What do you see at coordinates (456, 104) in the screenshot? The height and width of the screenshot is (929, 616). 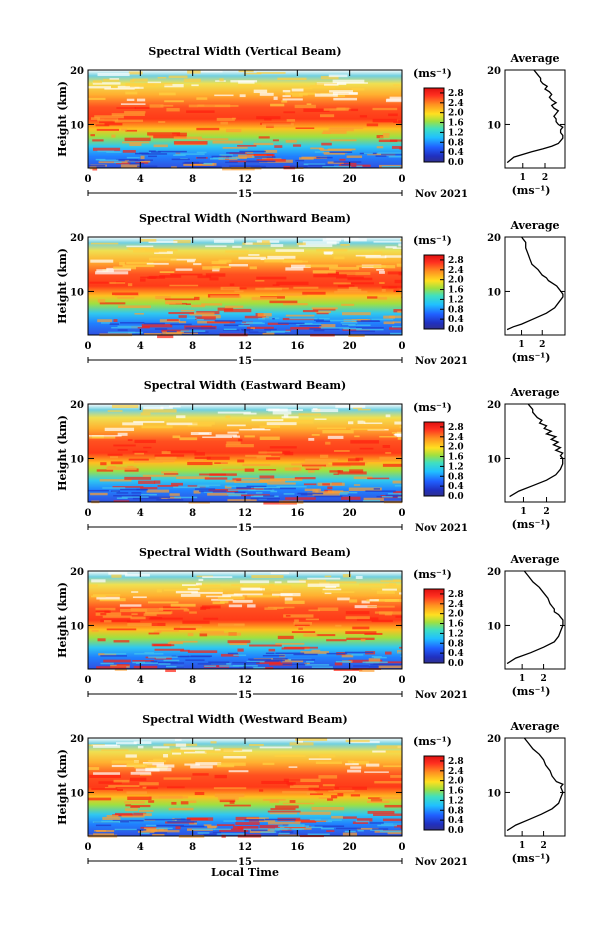 I see `colorbar-tick-label: 2.4` at bounding box center [456, 104].